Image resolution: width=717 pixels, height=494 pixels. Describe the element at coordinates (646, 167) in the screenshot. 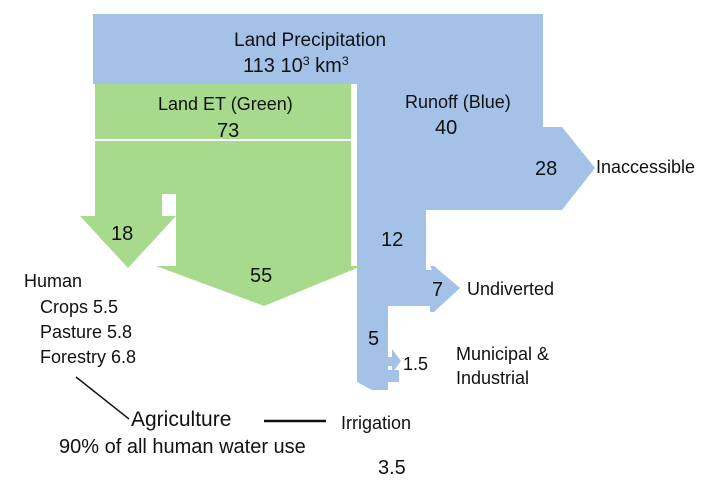

I see `inaccessible-label: Inaccessible` at that location.